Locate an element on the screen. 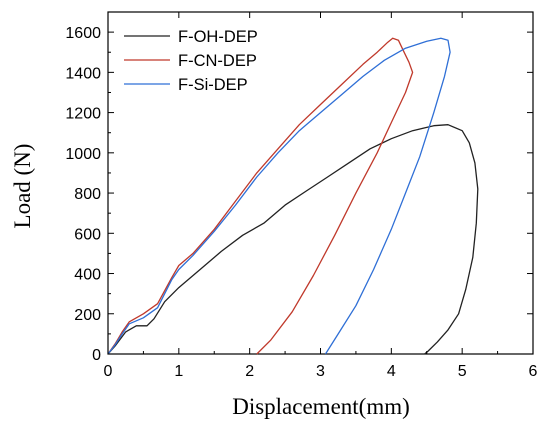 The height and width of the screenshot is (424, 550). x-tick-label: 3 is located at coordinates (320, 371).